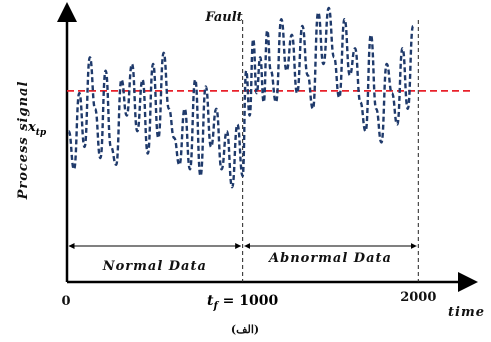 The image size is (491, 342). Describe the element at coordinates (329, 258) in the screenshot. I see `region-label-abnormal: Abnormal Data` at that location.